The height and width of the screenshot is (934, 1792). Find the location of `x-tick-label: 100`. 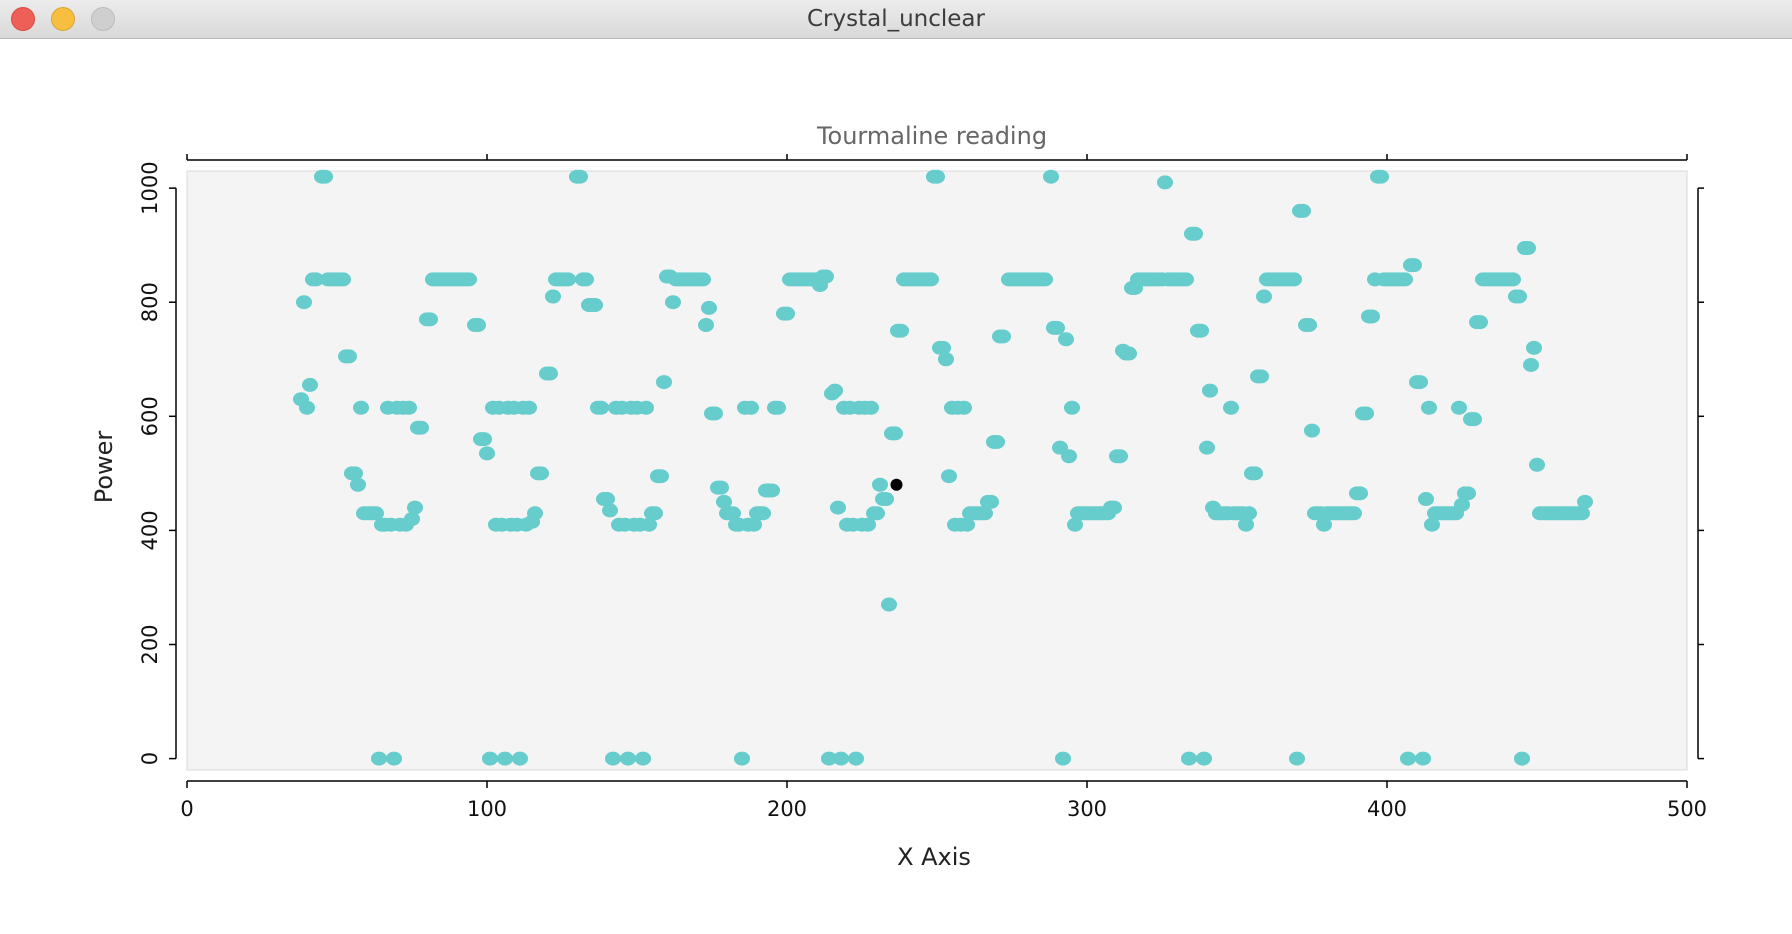

x-tick-label: 100 is located at coordinates (487, 809).